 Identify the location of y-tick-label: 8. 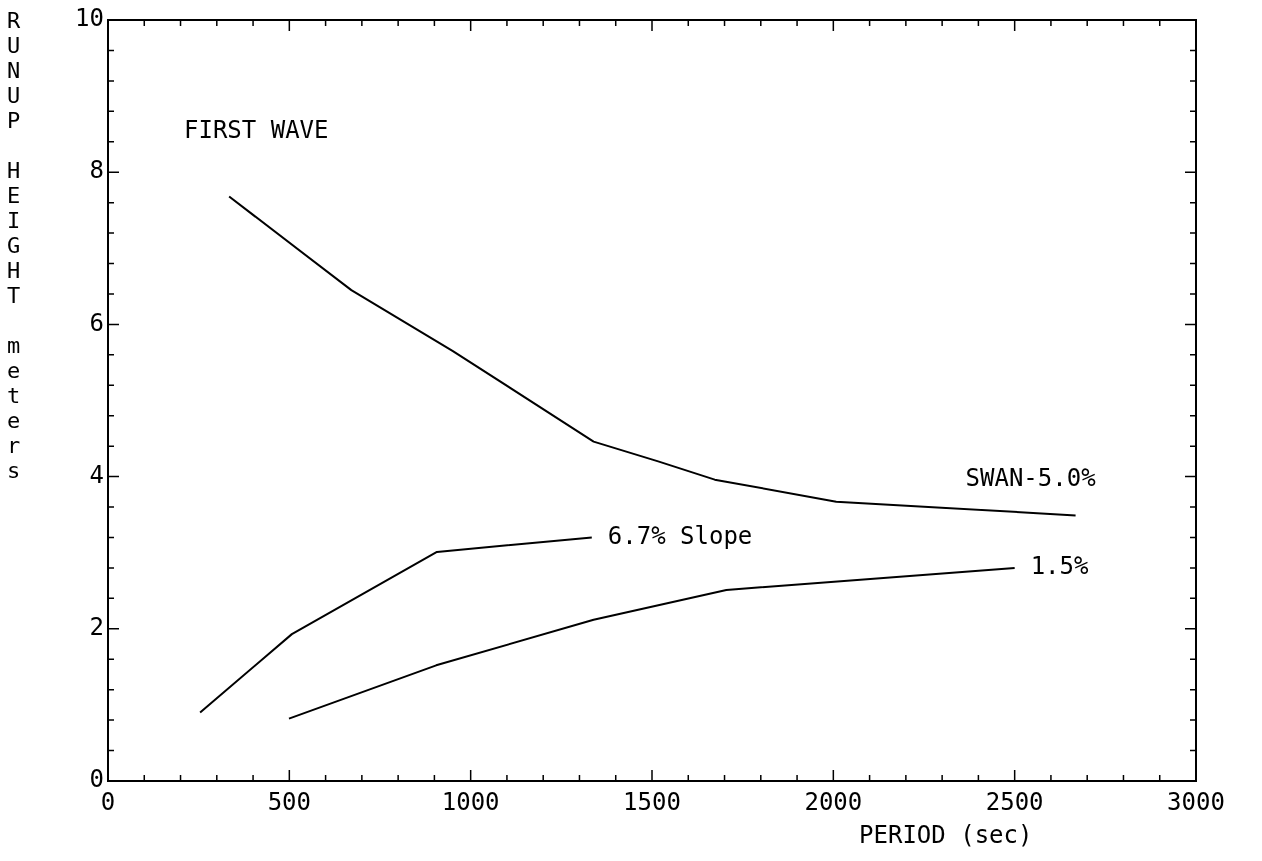
(96, 170).